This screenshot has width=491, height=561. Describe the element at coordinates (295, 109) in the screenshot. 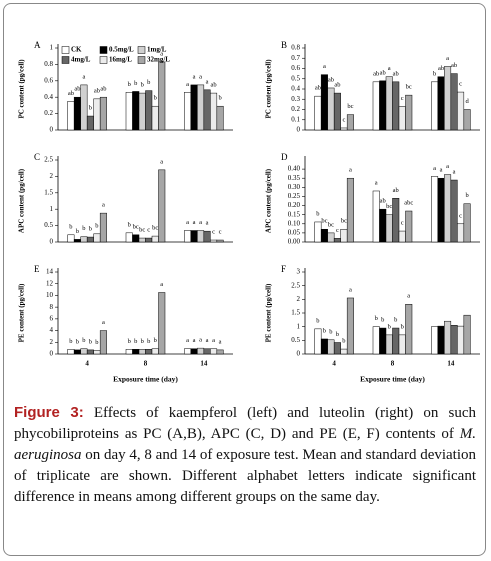

I see `y-tick-label: 0.2` at that location.